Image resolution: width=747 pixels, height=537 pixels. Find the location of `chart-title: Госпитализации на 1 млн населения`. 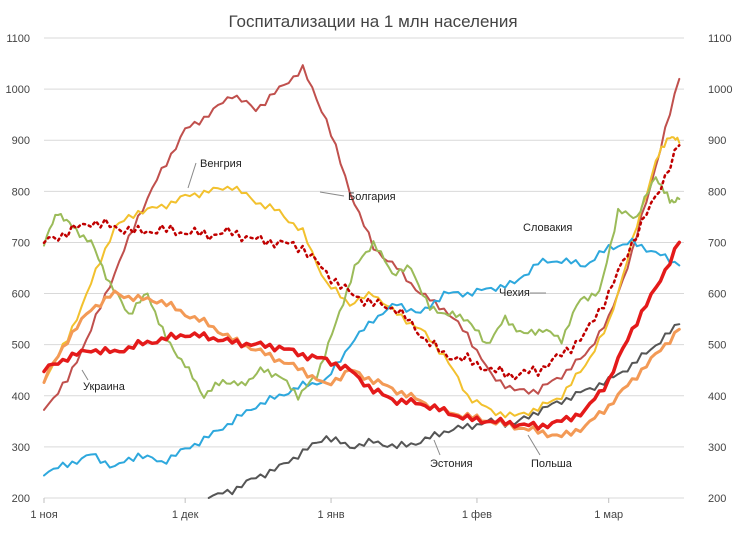

chart-title: Госпитализации на 1 млн населения is located at coordinates (372, 21).